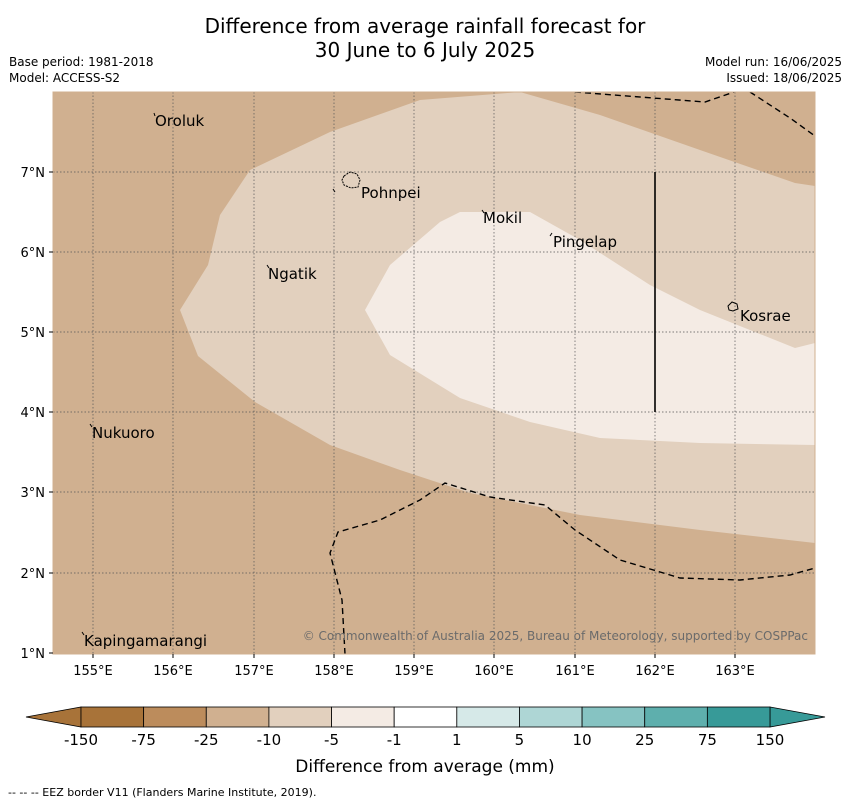 Image resolution: width=850 pixels, height=804 pixels. I want to click on colorbar-tick-label: 150, so click(770, 740).